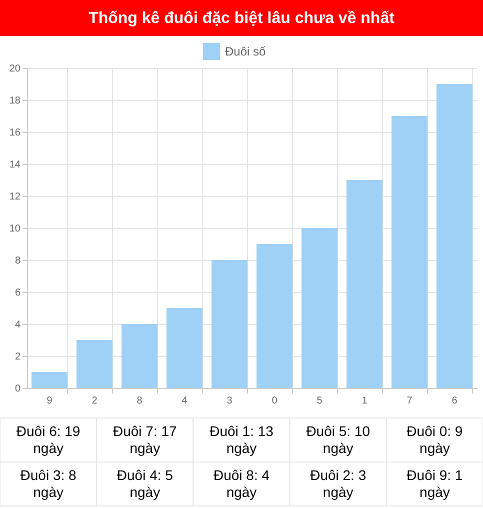 The image size is (483, 508). Describe the element at coordinates (15, 165) in the screenshot. I see `y-tick-label: 14` at that location.